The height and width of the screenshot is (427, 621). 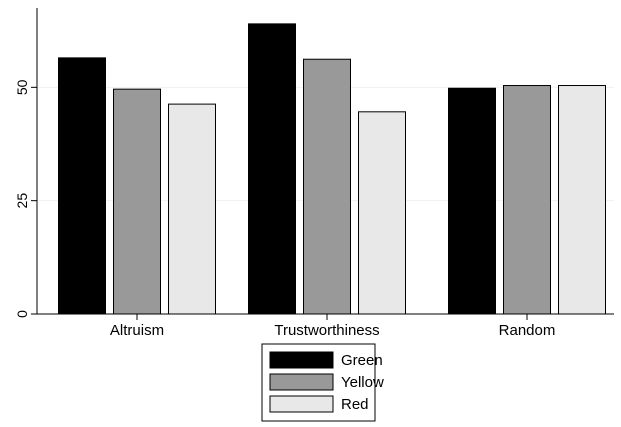 What do you see at coordinates (22, 201) in the screenshot?
I see `y-tick-label: 25` at bounding box center [22, 201].